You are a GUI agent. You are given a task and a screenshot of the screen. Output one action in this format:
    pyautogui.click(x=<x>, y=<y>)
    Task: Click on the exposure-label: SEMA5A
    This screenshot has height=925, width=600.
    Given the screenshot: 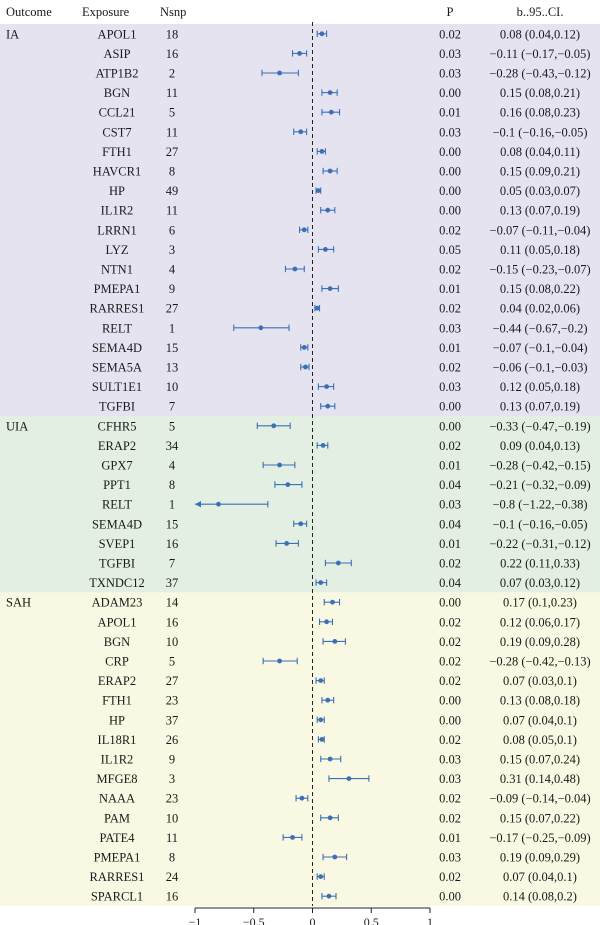 What is the action you would take?
    pyautogui.click(x=117, y=368)
    